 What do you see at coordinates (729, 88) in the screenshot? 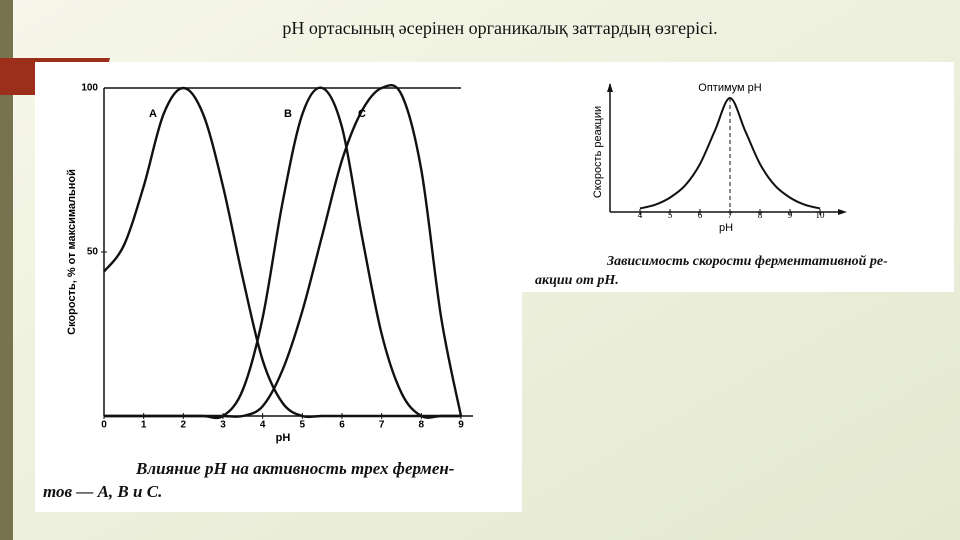
I see `annotation: Оптимум pH` at bounding box center [729, 88].